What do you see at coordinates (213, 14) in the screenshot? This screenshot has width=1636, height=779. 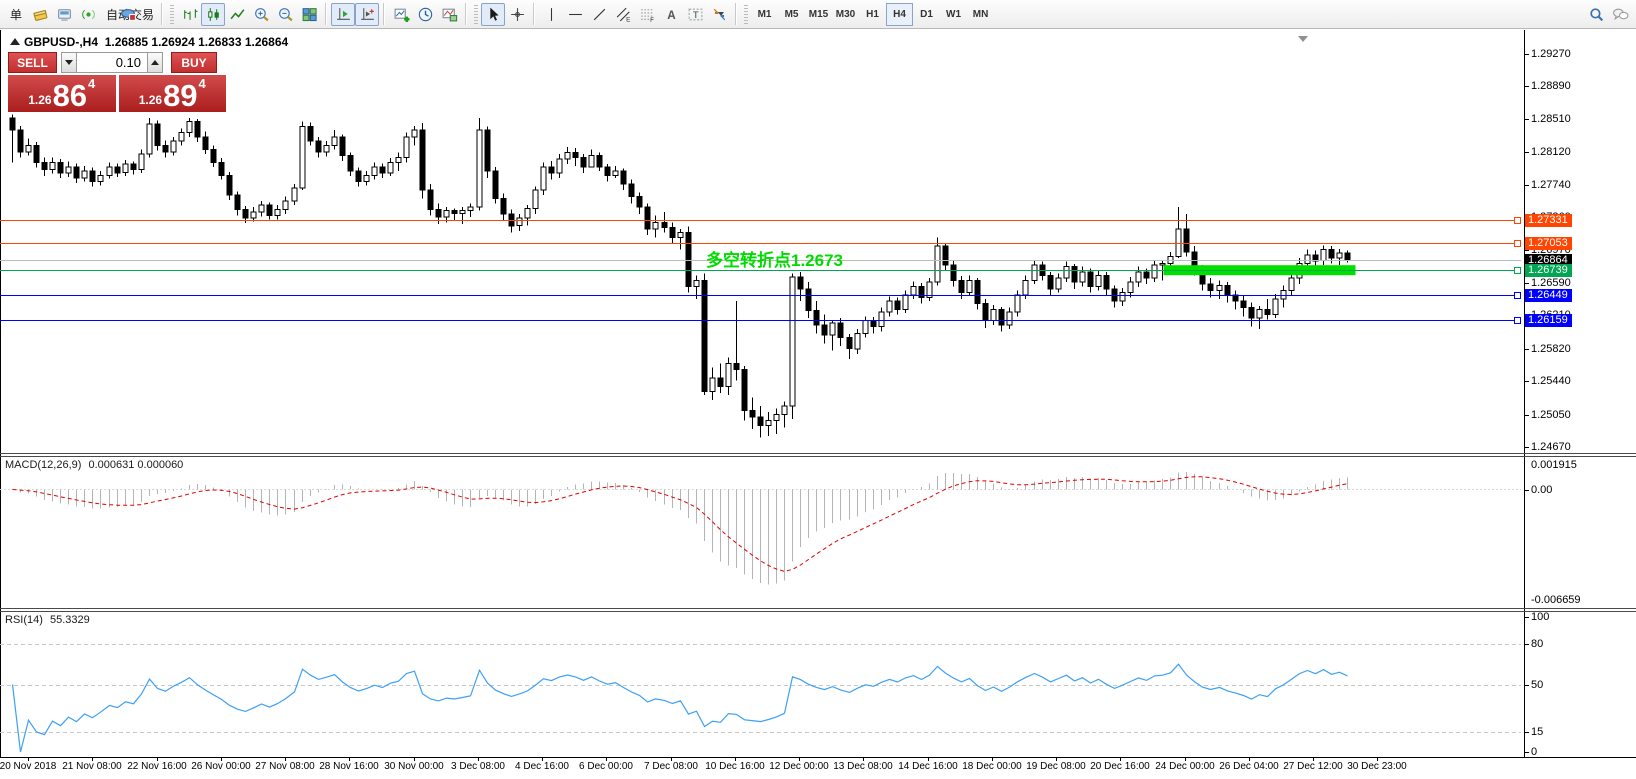 I see `candlestick-chart-icon` at bounding box center [213, 14].